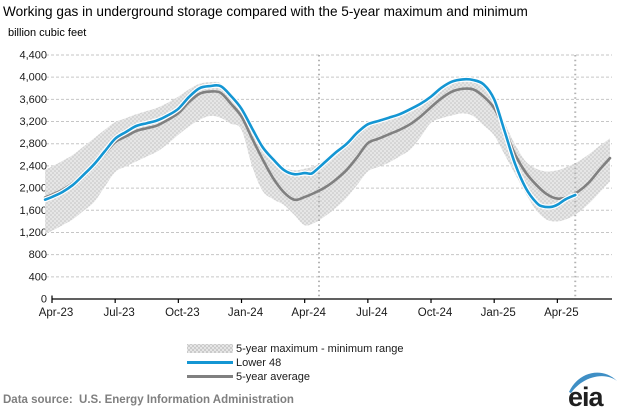 This screenshot has height=415, width=623. What do you see at coordinates (119, 313) in the screenshot?
I see `x-tick-label: Jul-23` at bounding box center [119, 313].